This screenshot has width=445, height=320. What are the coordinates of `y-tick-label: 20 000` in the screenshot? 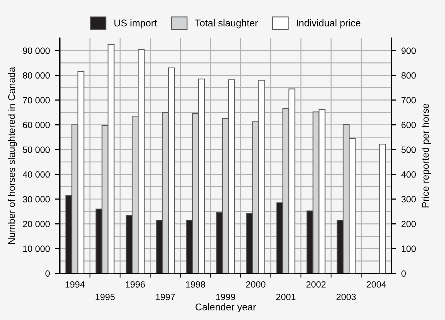 It's located at (36, 224).